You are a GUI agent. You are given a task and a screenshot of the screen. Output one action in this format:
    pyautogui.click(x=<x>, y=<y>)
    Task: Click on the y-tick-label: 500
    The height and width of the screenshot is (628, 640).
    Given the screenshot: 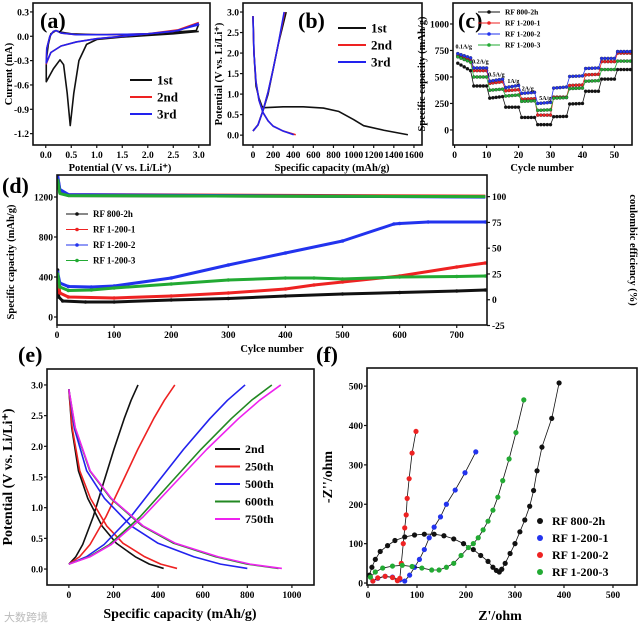 What is the action you would take?
    pyautogui.click(x=442, y=78)
    